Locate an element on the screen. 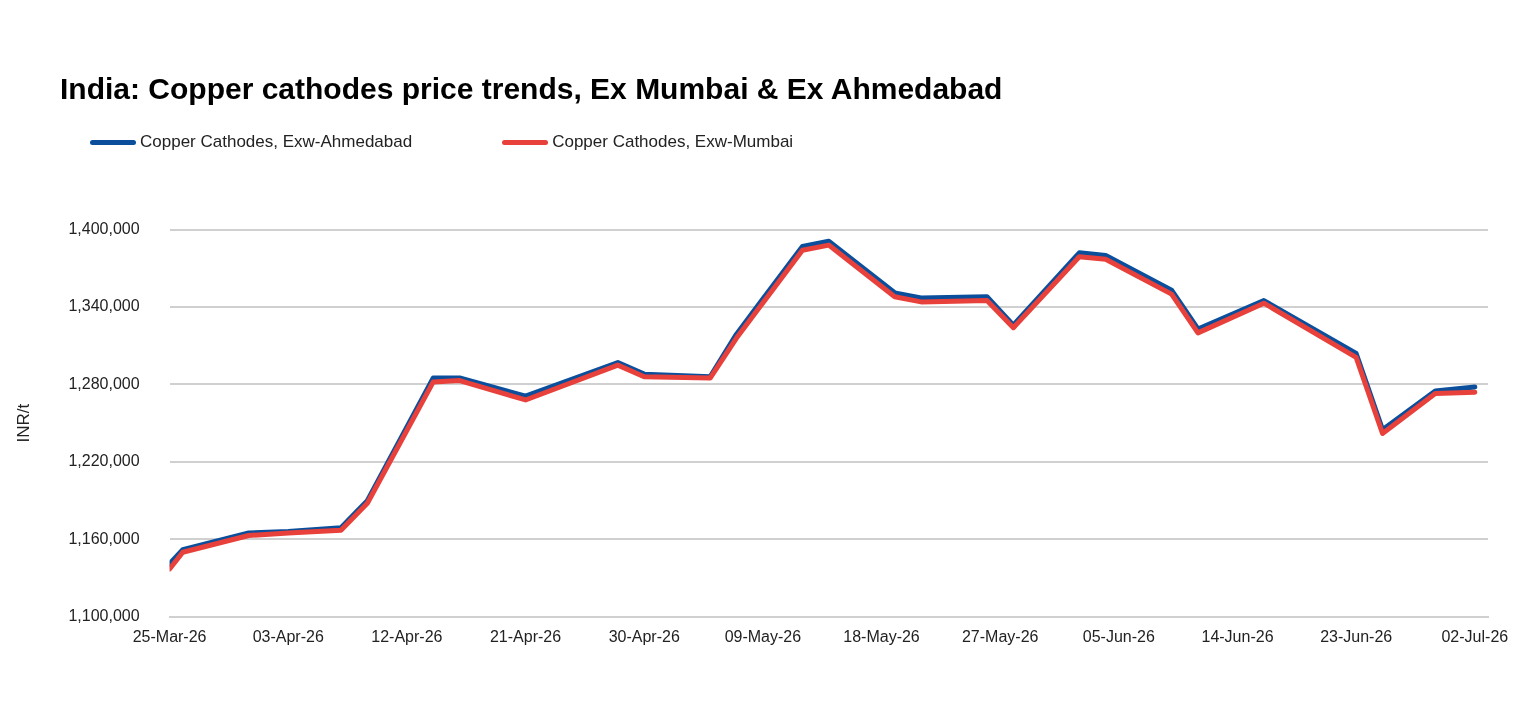 The height and width of the screenshot is (725, 1528). y-tick-label: 1,160,000 is located at coordinates (104, 538).